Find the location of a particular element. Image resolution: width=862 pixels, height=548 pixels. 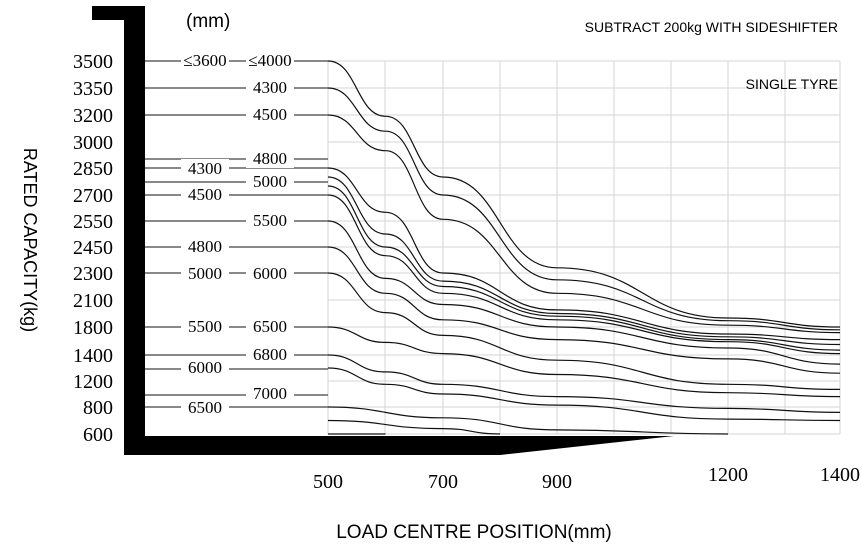

y-tick-label: 2700 is located at coordinates (93, 196).